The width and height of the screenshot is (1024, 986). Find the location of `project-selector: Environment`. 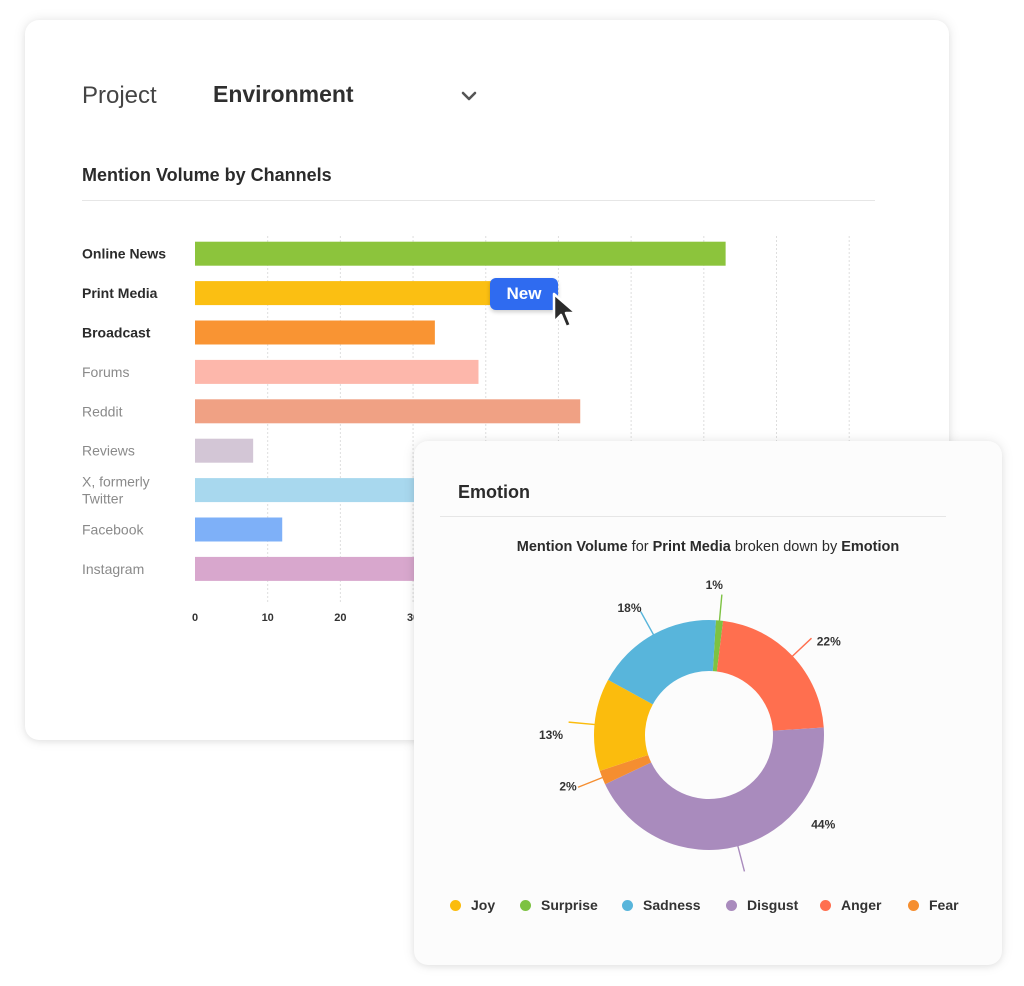

project-selector: Environment is located at coordinates (283, 94).